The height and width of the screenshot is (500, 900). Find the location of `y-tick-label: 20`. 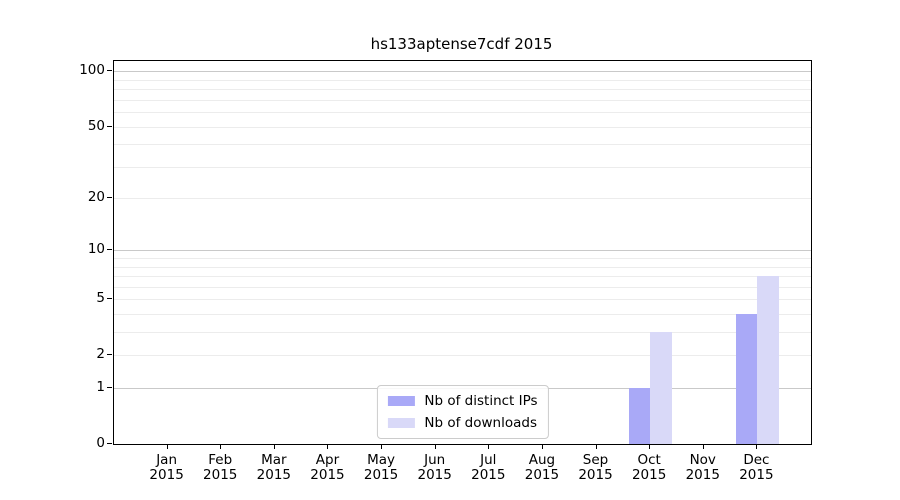

y-tick-label: 20 is located at coordinates (96, 197).